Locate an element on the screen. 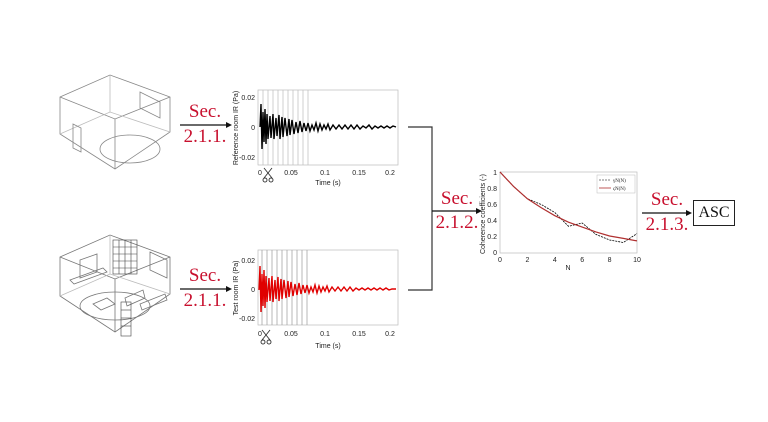  bracket-connector is located at coordinates (445, 208).